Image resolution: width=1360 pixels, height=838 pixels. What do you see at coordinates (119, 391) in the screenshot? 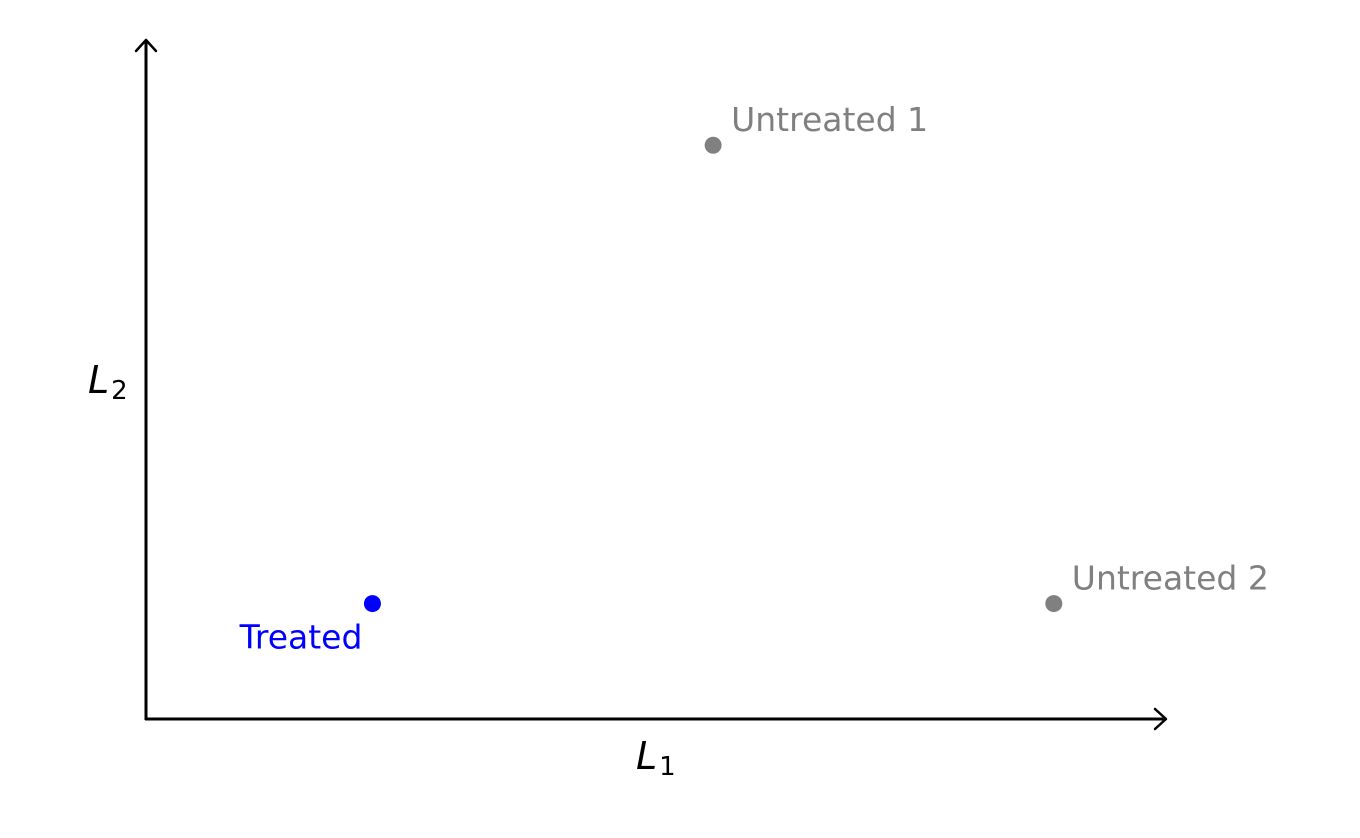
I see `y-axis-label-subscript: 2` at bounding box center [119, 391].